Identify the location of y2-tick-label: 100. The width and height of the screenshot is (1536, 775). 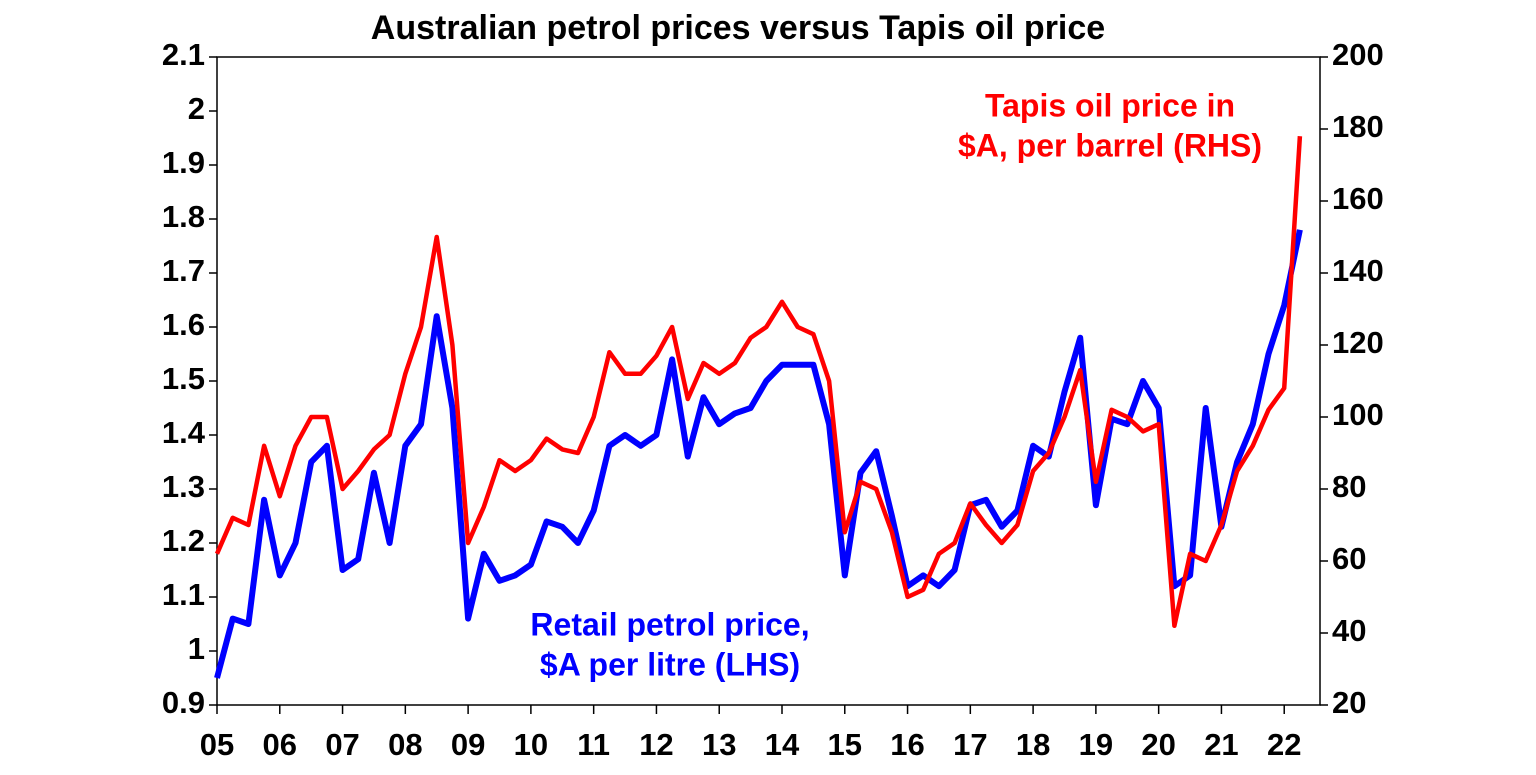
(1358, 414).